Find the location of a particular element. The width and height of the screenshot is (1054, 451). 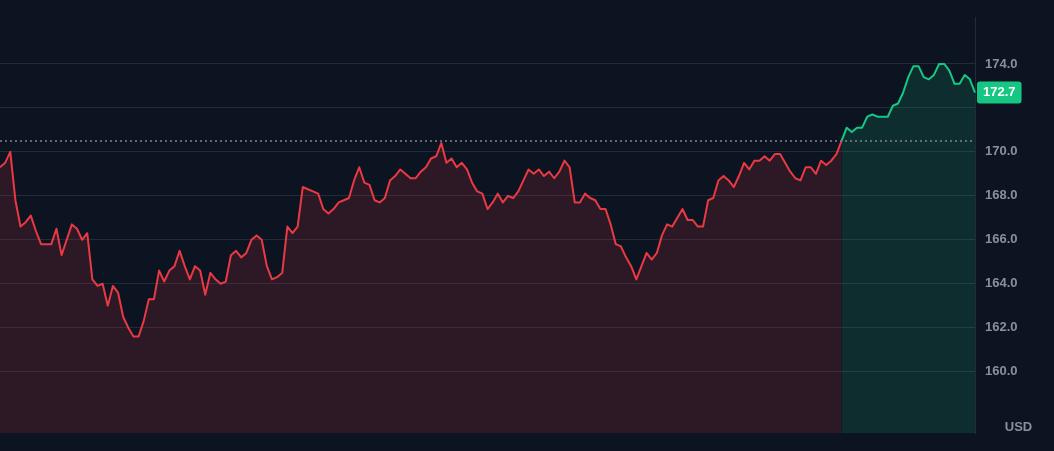

y-tick-label: 160.0 is located at coordinates (1001, 371).